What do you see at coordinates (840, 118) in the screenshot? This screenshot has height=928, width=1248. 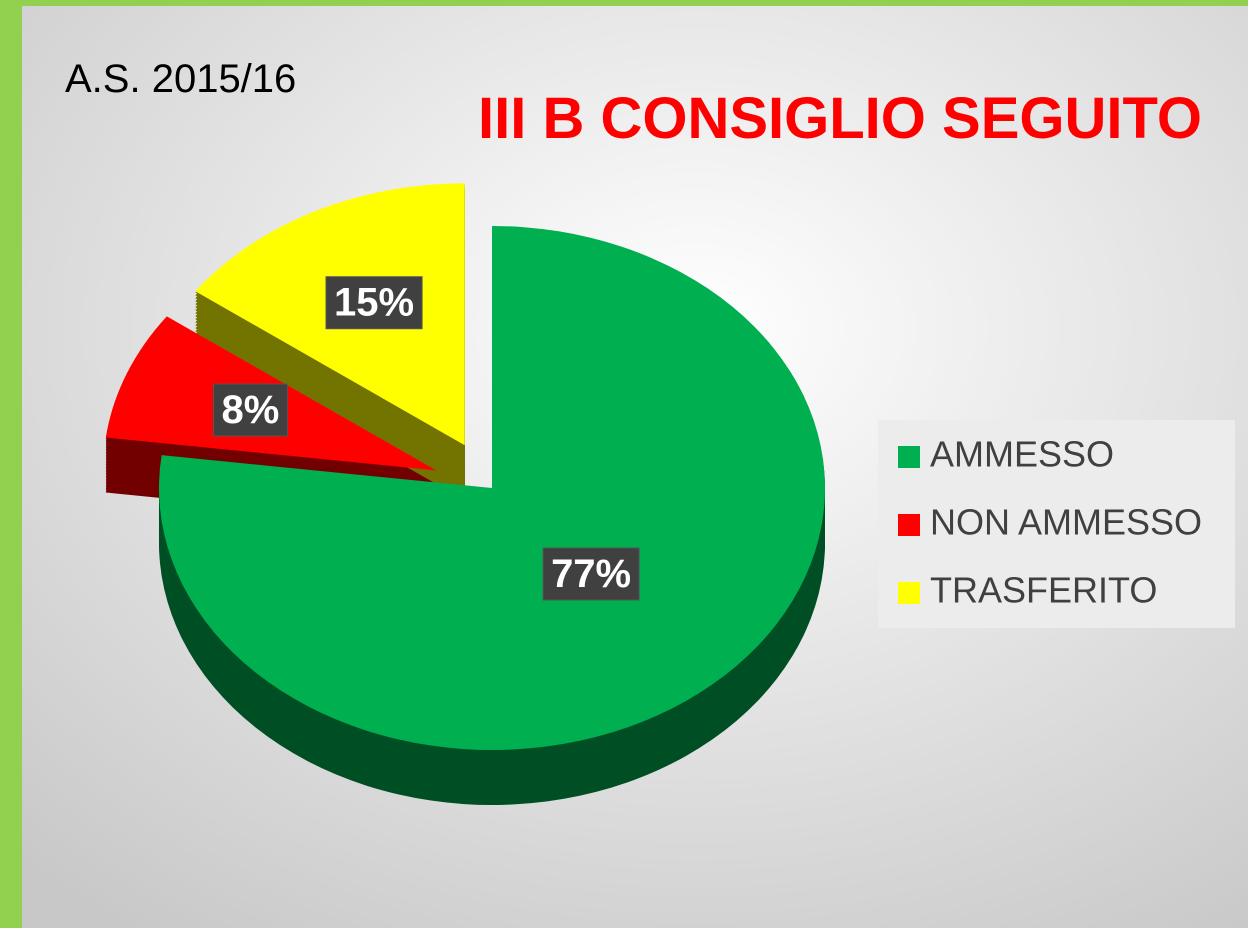 I see `chart-title: III B CONSIGLIO SEGUITO` at bounding box center [840, 118].